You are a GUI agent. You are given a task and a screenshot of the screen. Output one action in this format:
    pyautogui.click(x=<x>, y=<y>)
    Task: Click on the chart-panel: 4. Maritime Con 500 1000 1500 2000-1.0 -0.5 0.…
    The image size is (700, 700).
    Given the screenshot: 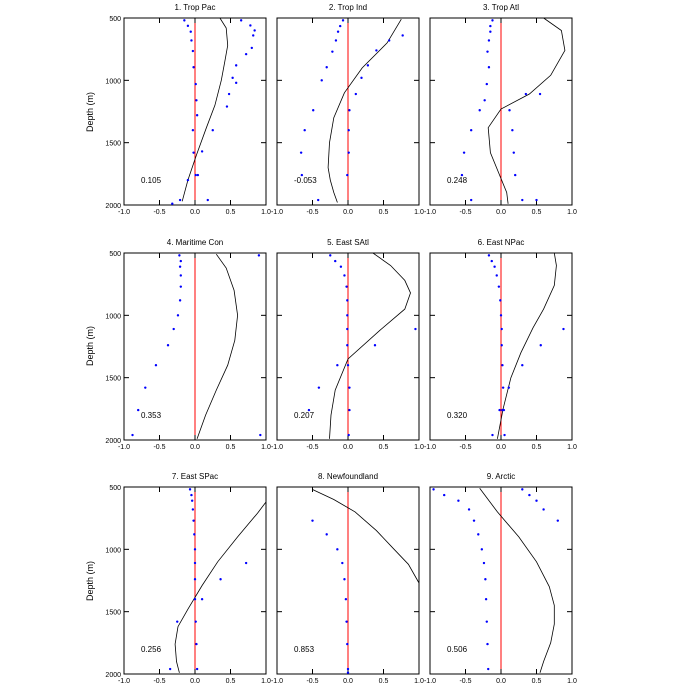 What is the action you would take?
    pyautogui.click(x=188, y=344)
    